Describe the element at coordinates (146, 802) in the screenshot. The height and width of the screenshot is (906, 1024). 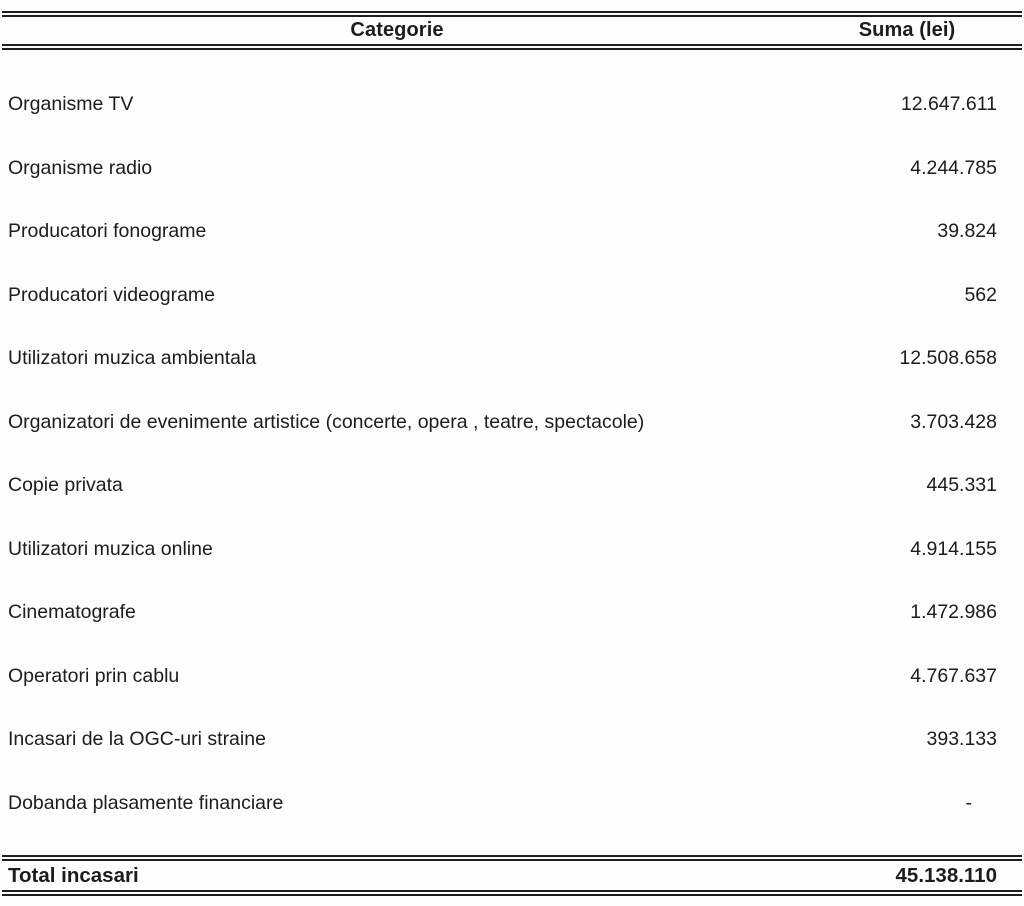
I see `category-cell: Dobanda plasamente financiare` at that location.